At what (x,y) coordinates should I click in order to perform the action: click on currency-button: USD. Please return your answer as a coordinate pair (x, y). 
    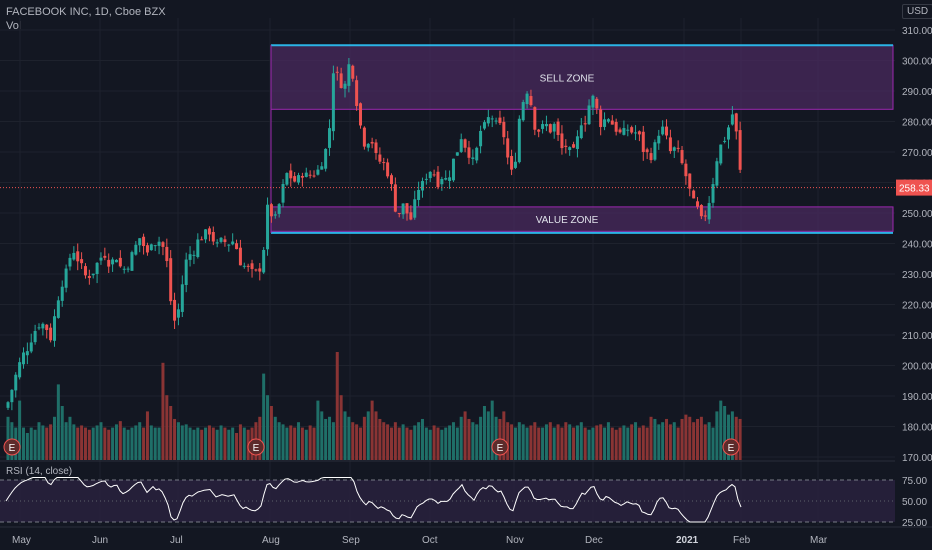
    Looking at the image, I should click on (917, 11).